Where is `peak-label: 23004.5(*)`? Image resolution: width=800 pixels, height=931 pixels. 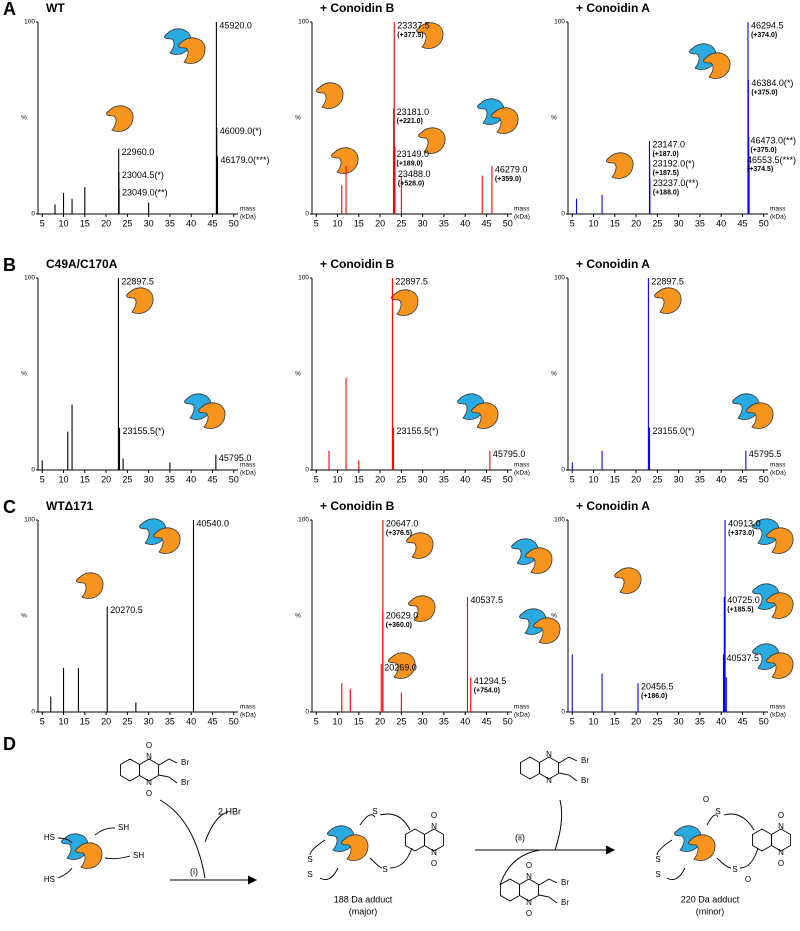
peak-label: 23004.5(*) is located at coordinates (143, 175).